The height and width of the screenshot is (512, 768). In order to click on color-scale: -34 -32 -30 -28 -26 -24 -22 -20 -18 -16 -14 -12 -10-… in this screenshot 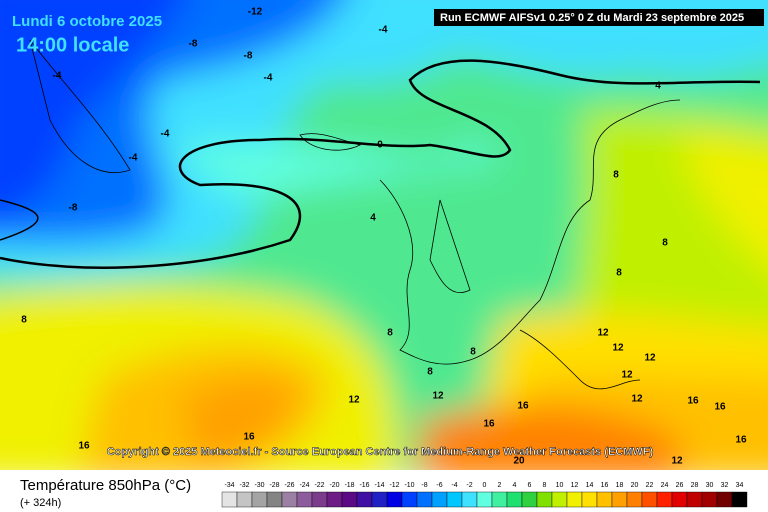, I will do `click(484, 495)`.